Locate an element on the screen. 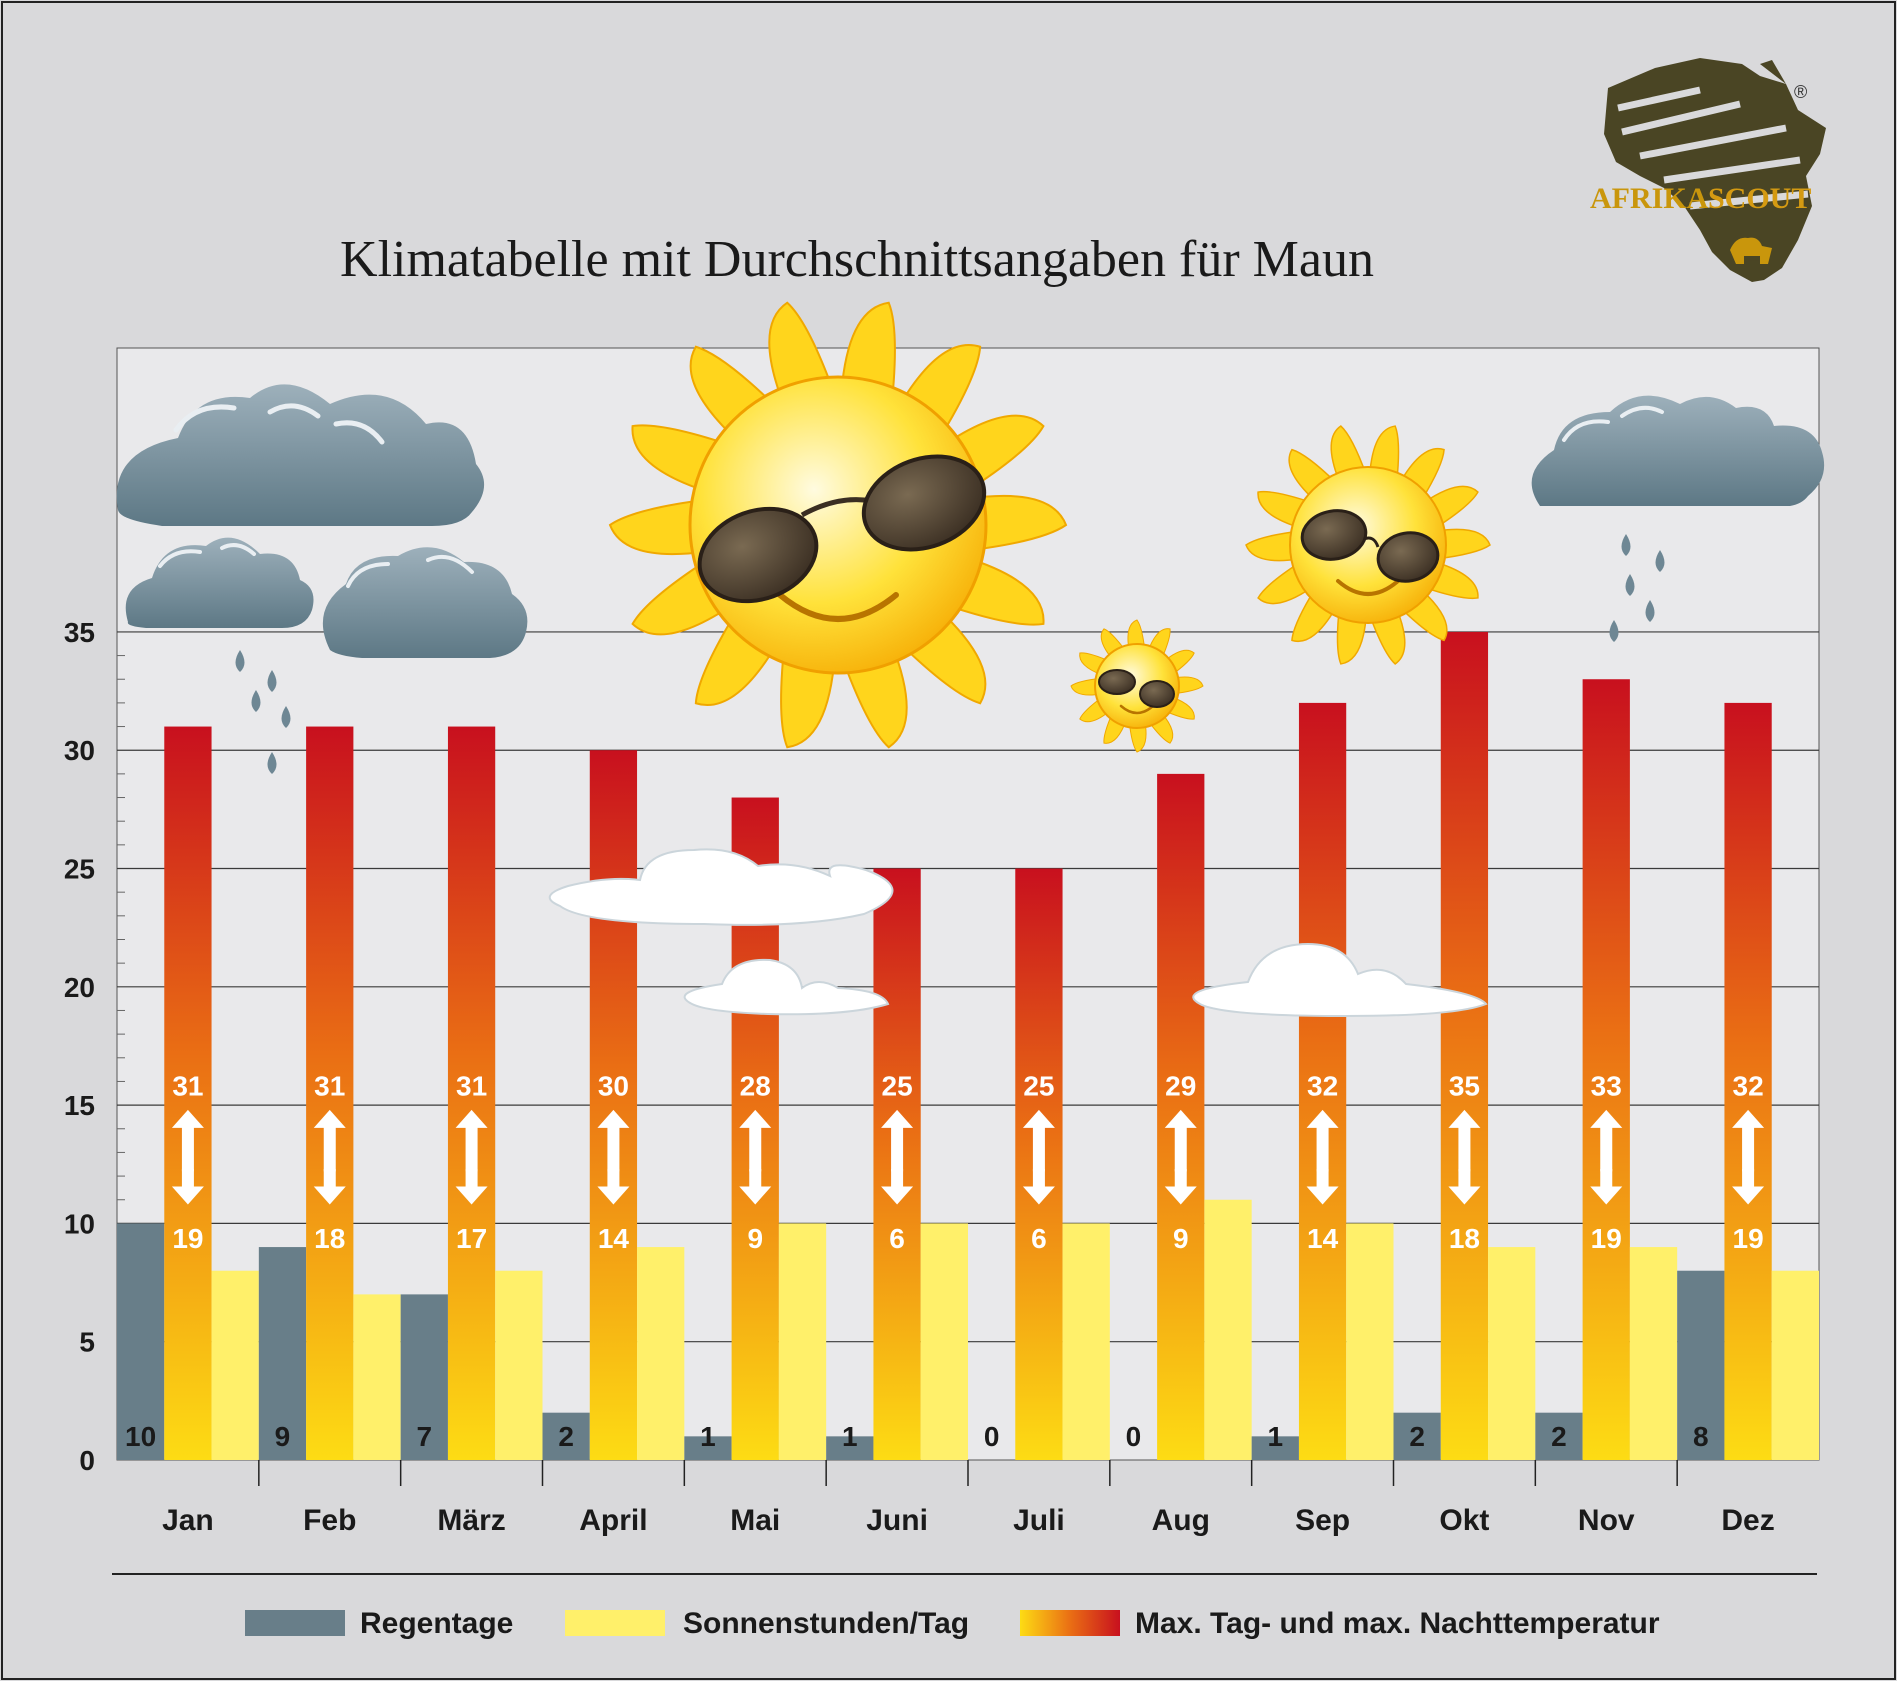 The height and width of the screenshot is (1681, 1897). max-day-temp-label: 35 is located at coordinates (1464, 1086).